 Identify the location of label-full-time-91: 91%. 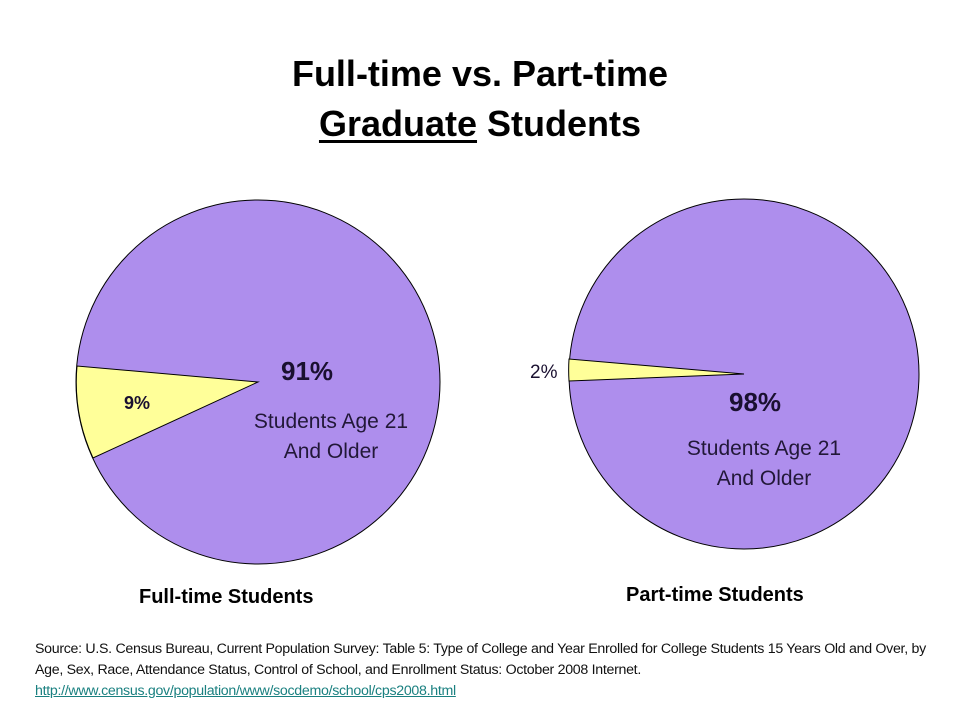
(307, 371).